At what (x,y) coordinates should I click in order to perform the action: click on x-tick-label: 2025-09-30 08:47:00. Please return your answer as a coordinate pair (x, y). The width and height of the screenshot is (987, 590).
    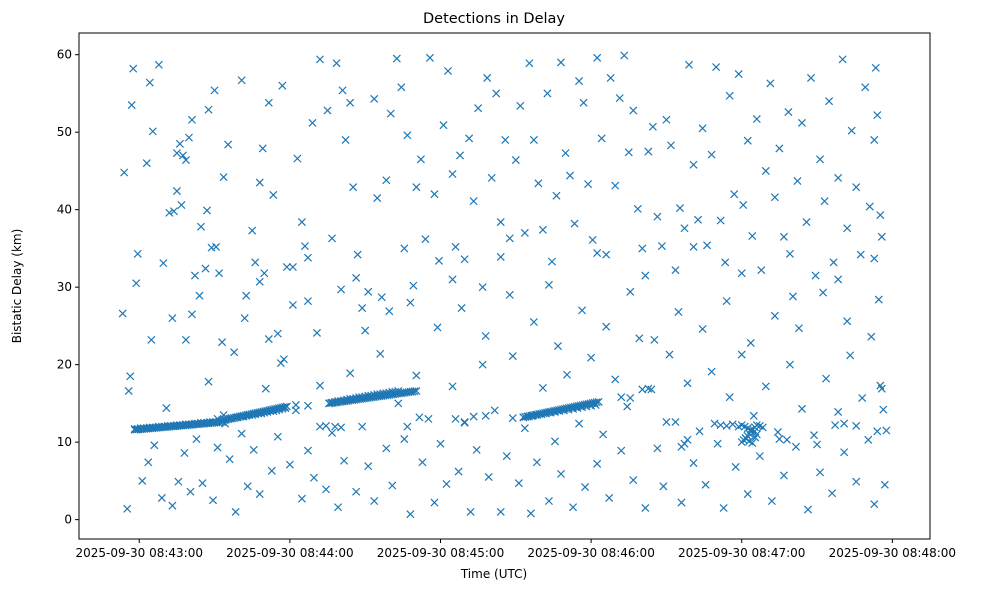
    Looking at the image, I should click on (741, 553).